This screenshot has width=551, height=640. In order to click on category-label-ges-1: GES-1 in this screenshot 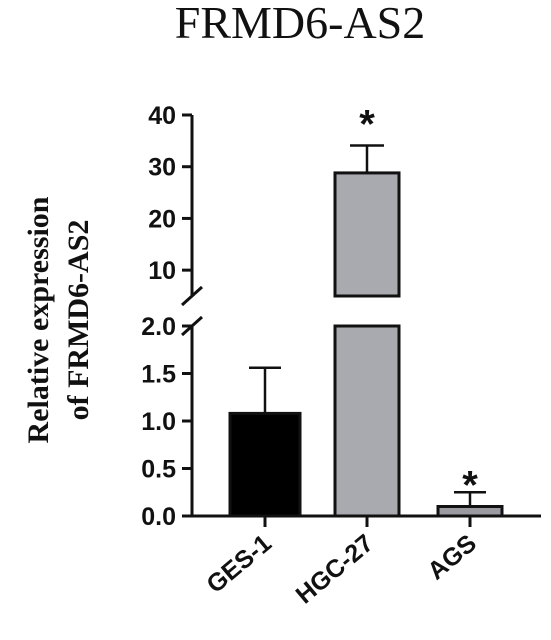, I will do `click(239, 564)`.